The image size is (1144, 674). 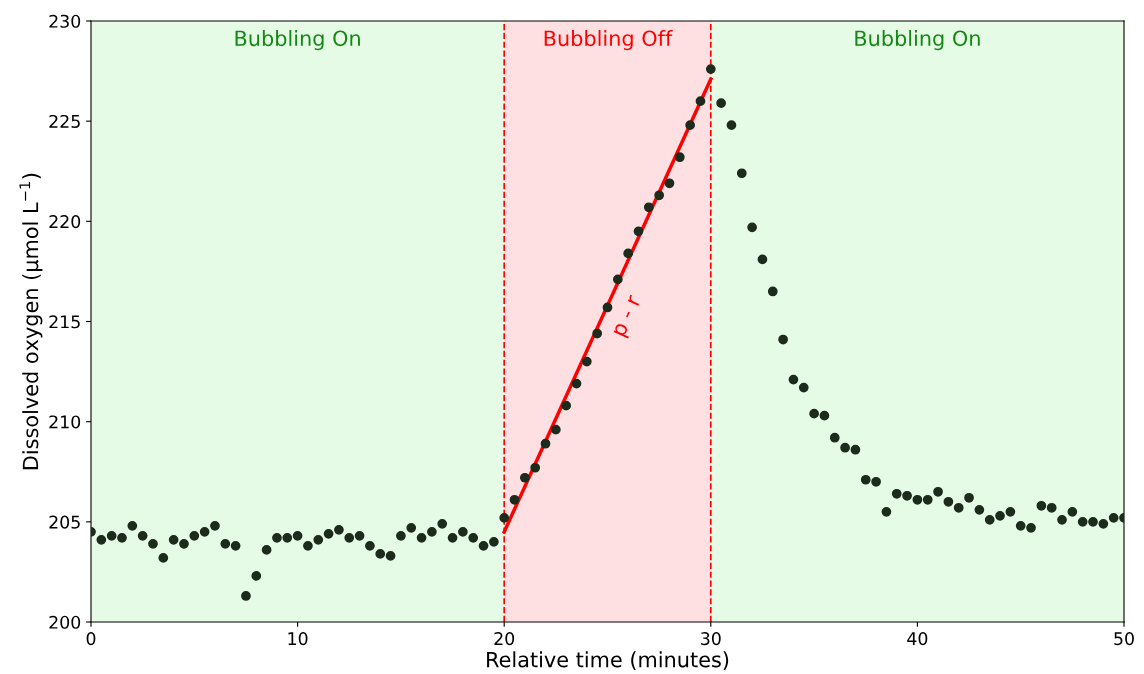 I want to click on x-tick-label: 40, so click(x=917, y=639).